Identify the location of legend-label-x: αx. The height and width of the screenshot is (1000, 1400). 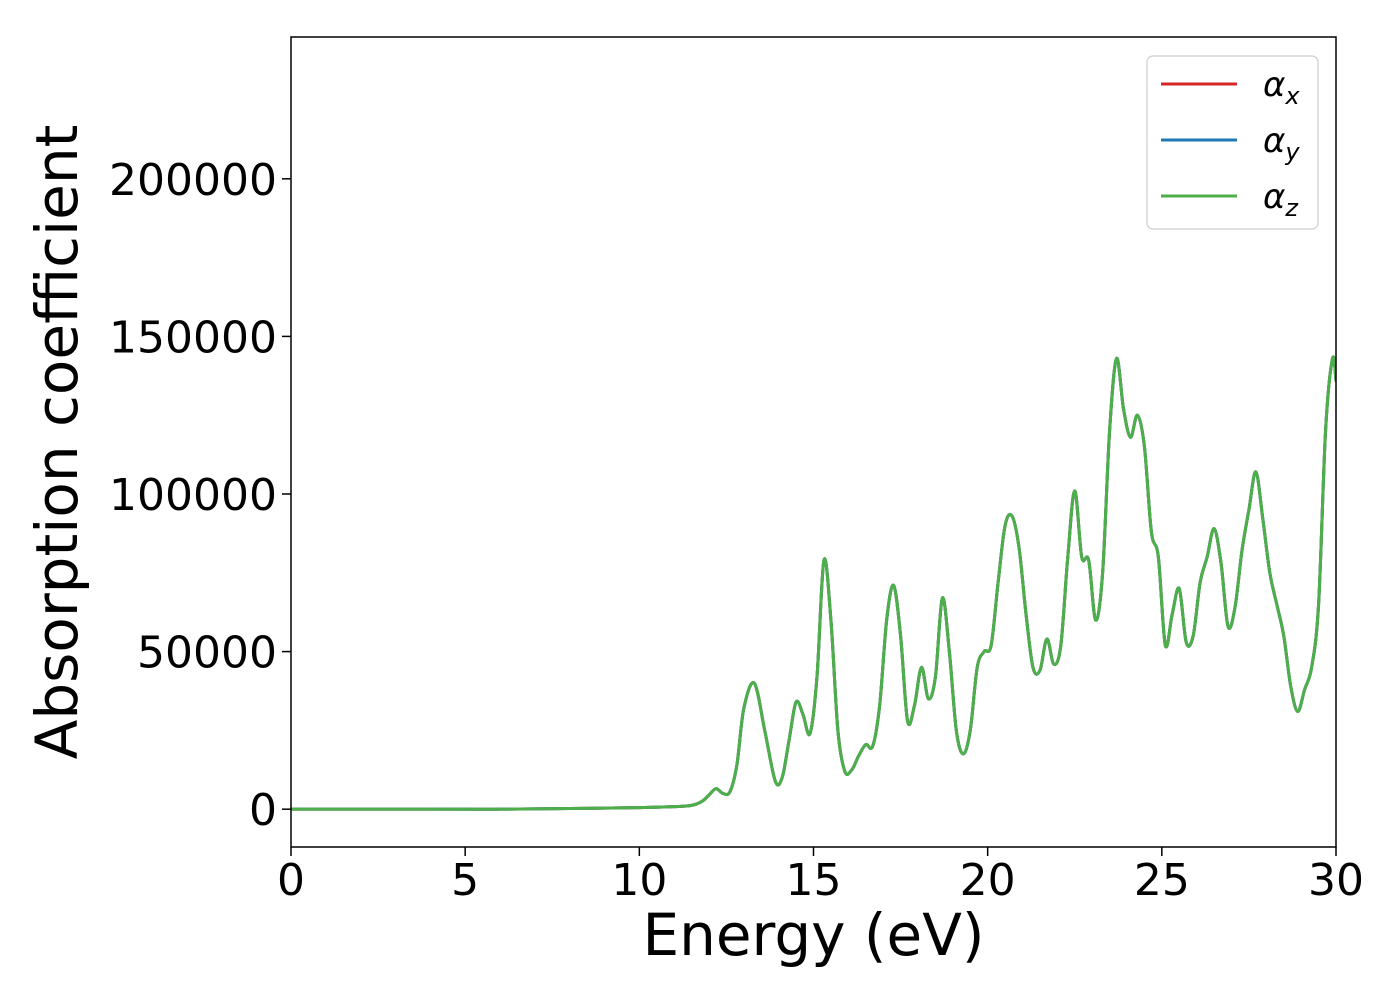
(1281, 87).